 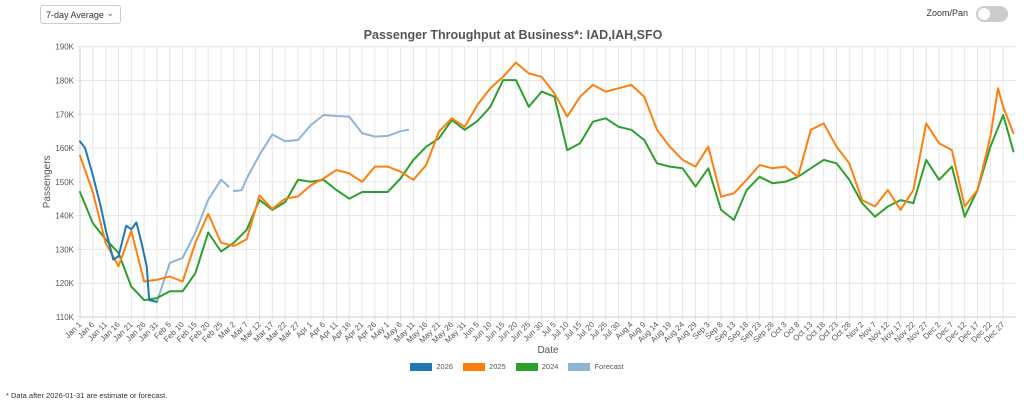 What do you see at coordinates (548, 350) in the screenshot?
I see `x-axis-title: Date` at bounding box center [548, 350].